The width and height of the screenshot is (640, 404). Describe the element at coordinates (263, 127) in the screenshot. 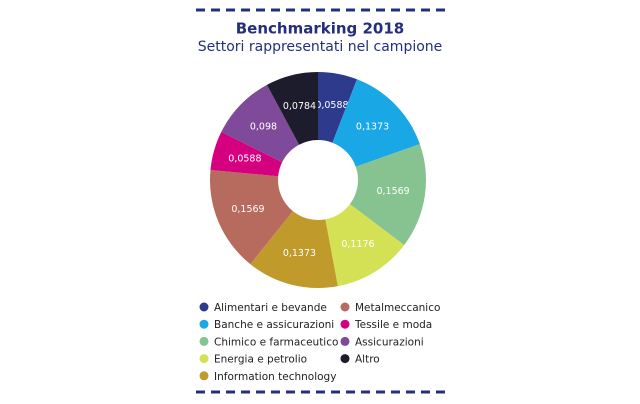

I see `slice-label: 0,098` at that location.